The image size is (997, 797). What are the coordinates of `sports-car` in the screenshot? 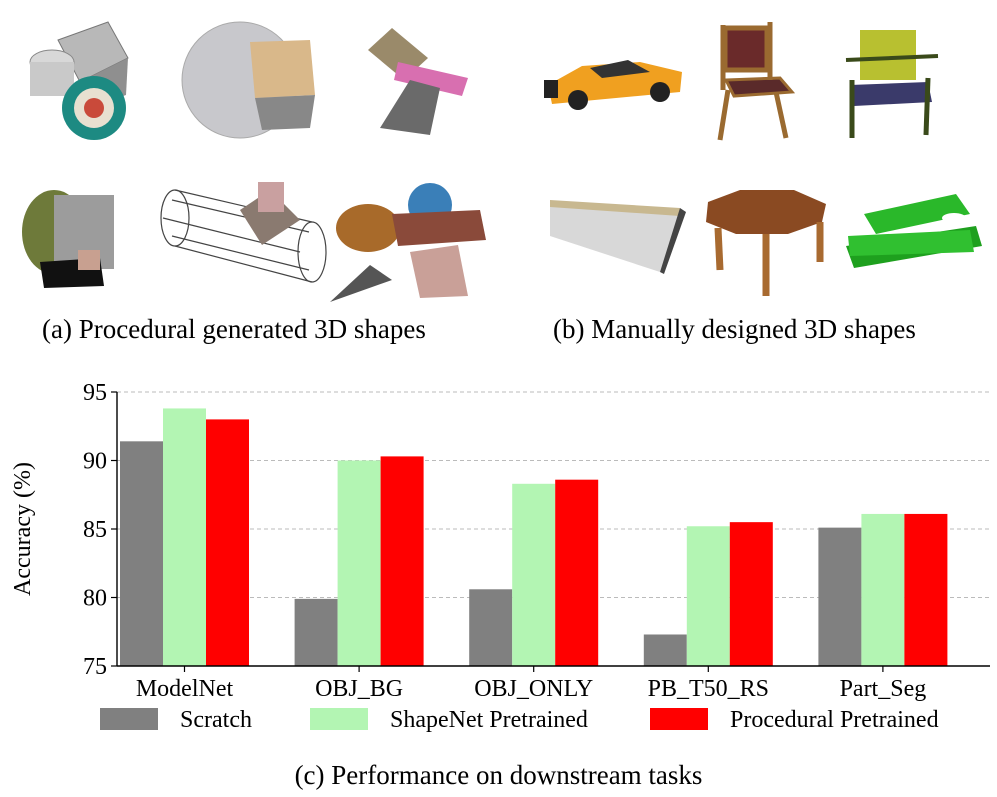 It's located at (613, 85).